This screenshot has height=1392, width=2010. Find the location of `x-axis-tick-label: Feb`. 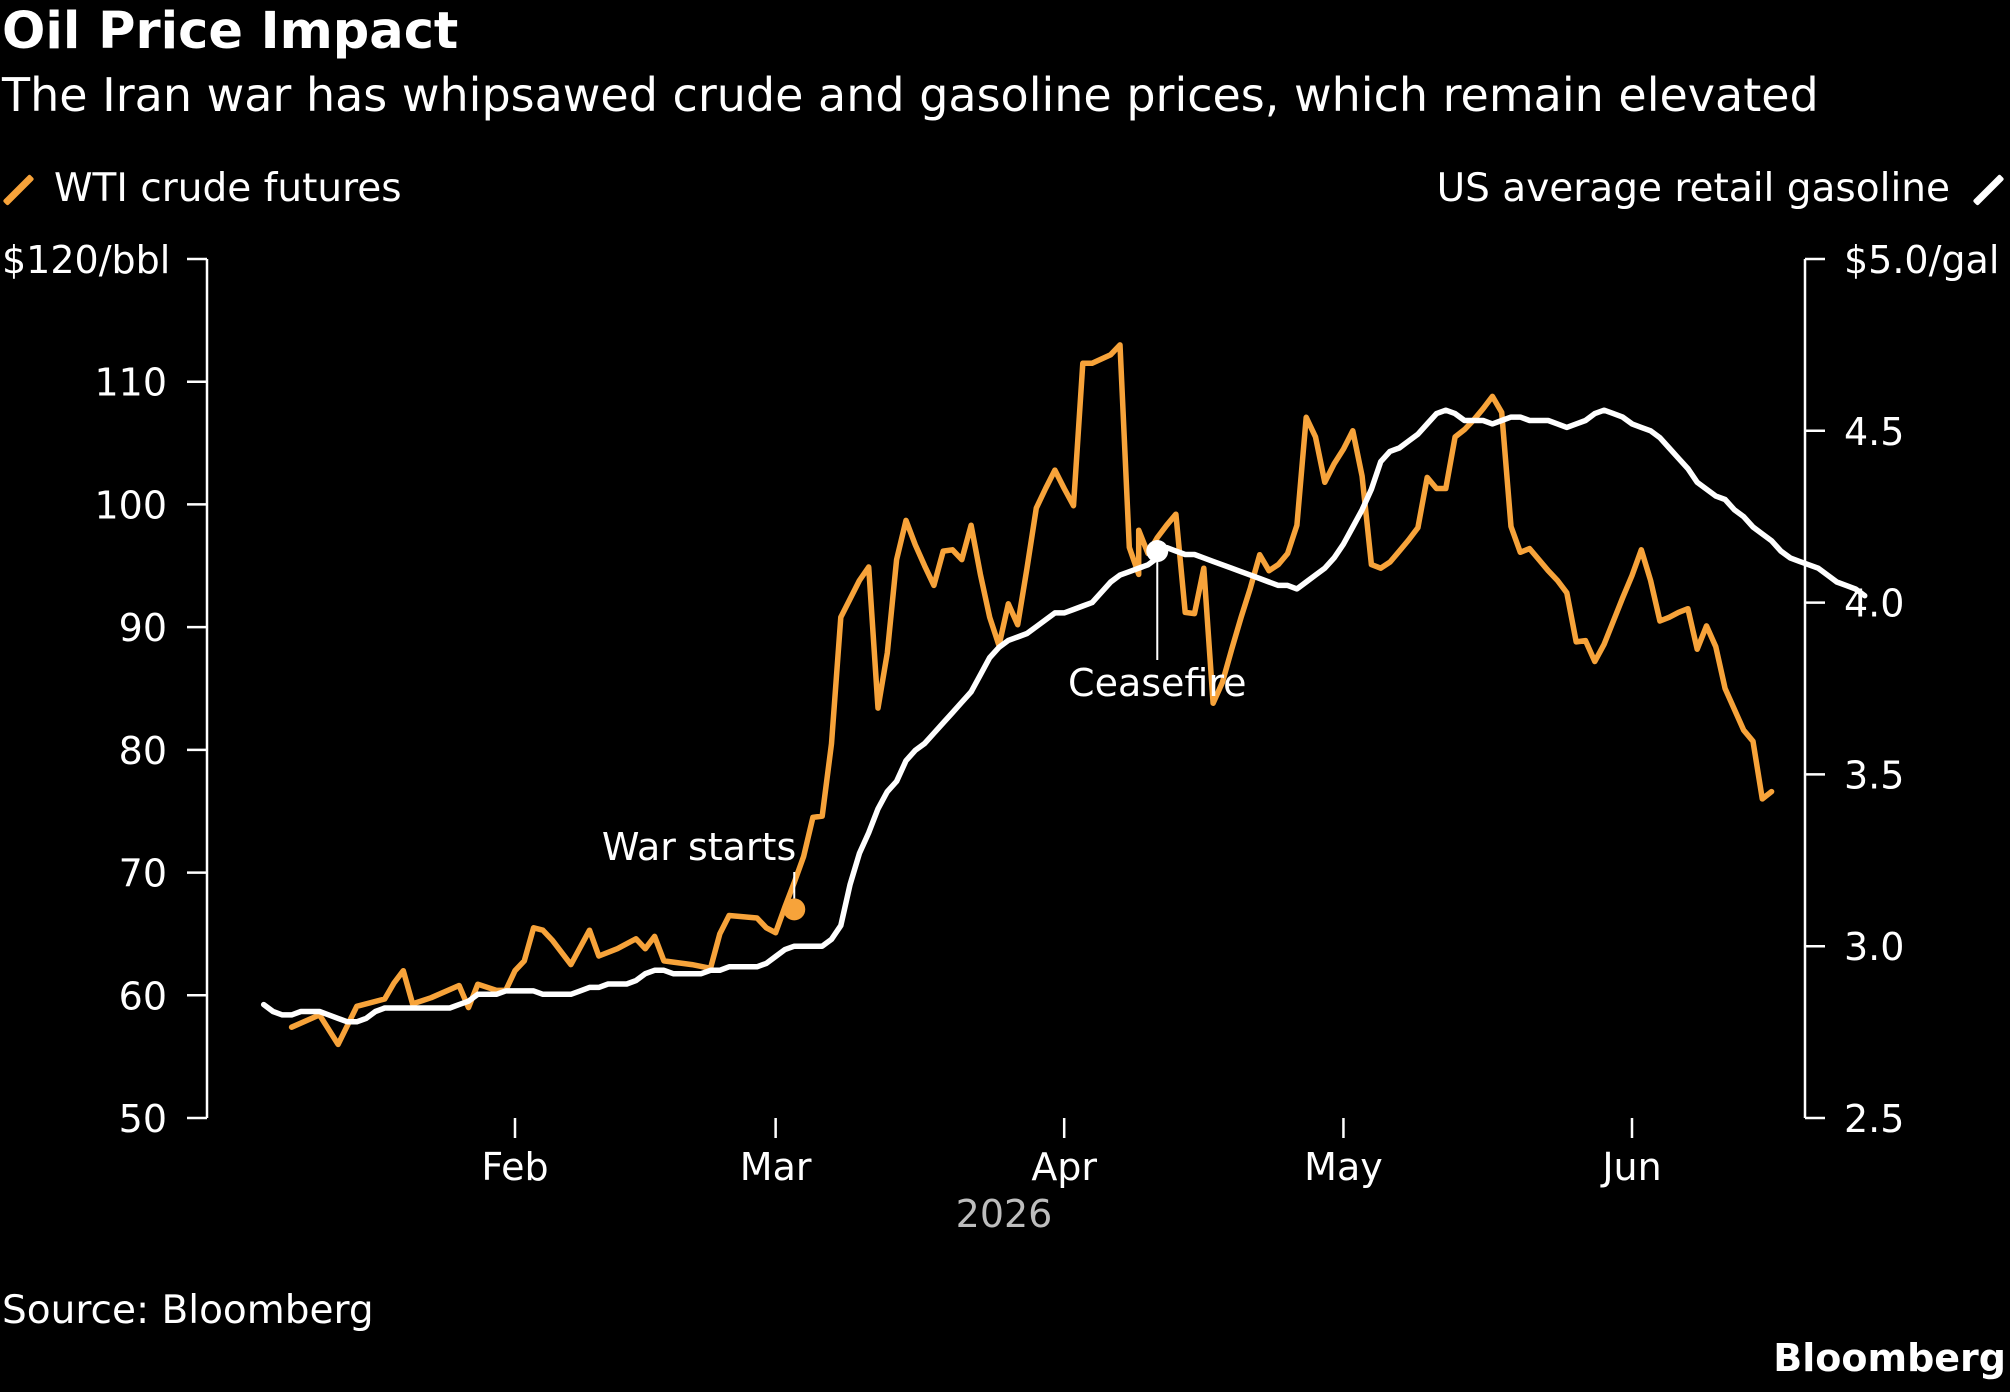

x-axis-tick-label: Feb is located at coordinates (514, 1167).